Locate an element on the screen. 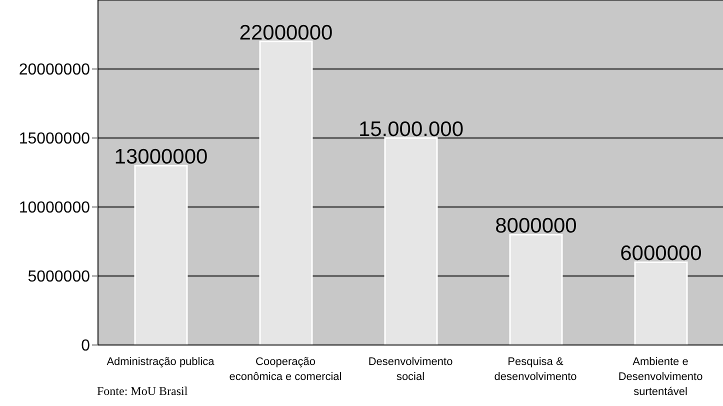 Image resolution: width=723 pixels, height=406 pixels. source-note: Fonte: MoU Brasil is located at coordinates (142, 391).